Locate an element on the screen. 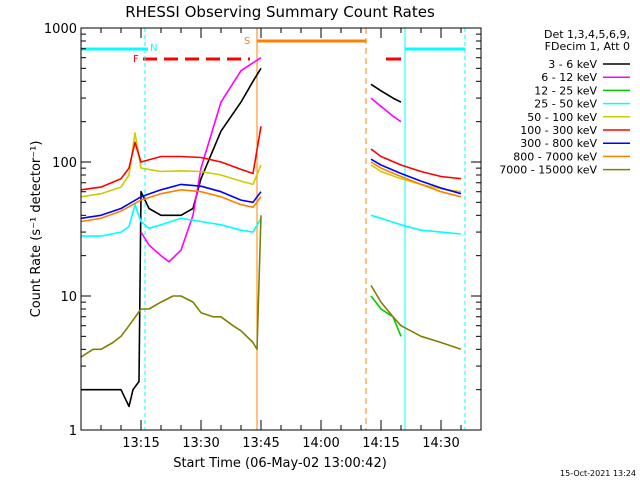  legend-label: 100 - 300 keV is located at coordinates (558, 130).